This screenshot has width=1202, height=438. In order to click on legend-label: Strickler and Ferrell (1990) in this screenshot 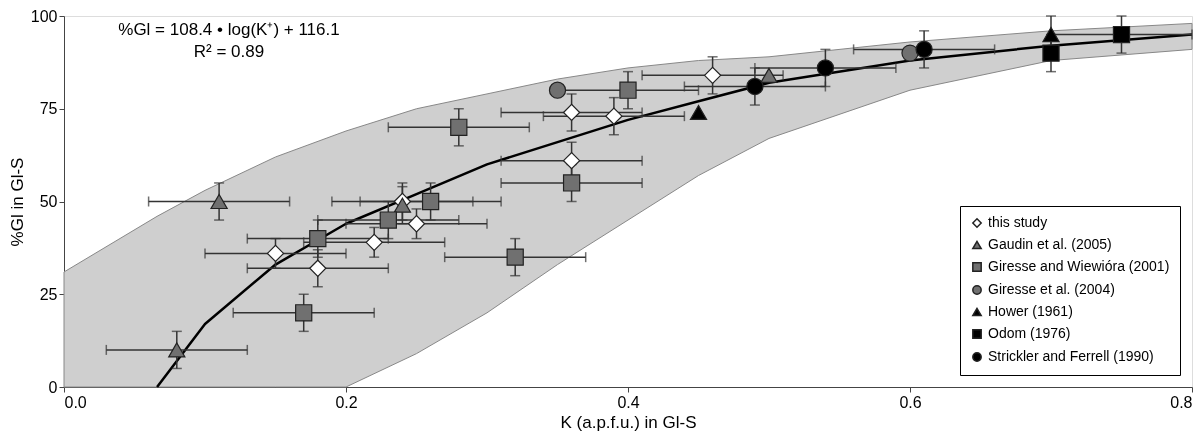, I will do `click(1071, 356)`.